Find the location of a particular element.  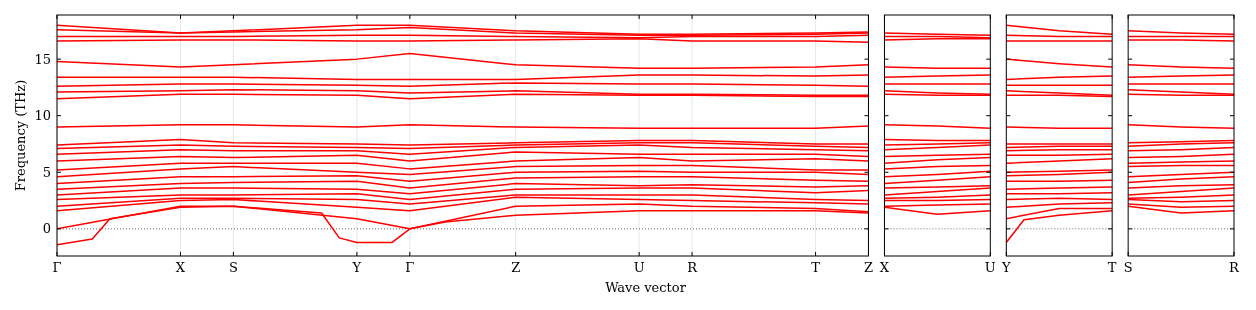

y-axis-title: Frequency (THz) is located at coordinates (20, 135).